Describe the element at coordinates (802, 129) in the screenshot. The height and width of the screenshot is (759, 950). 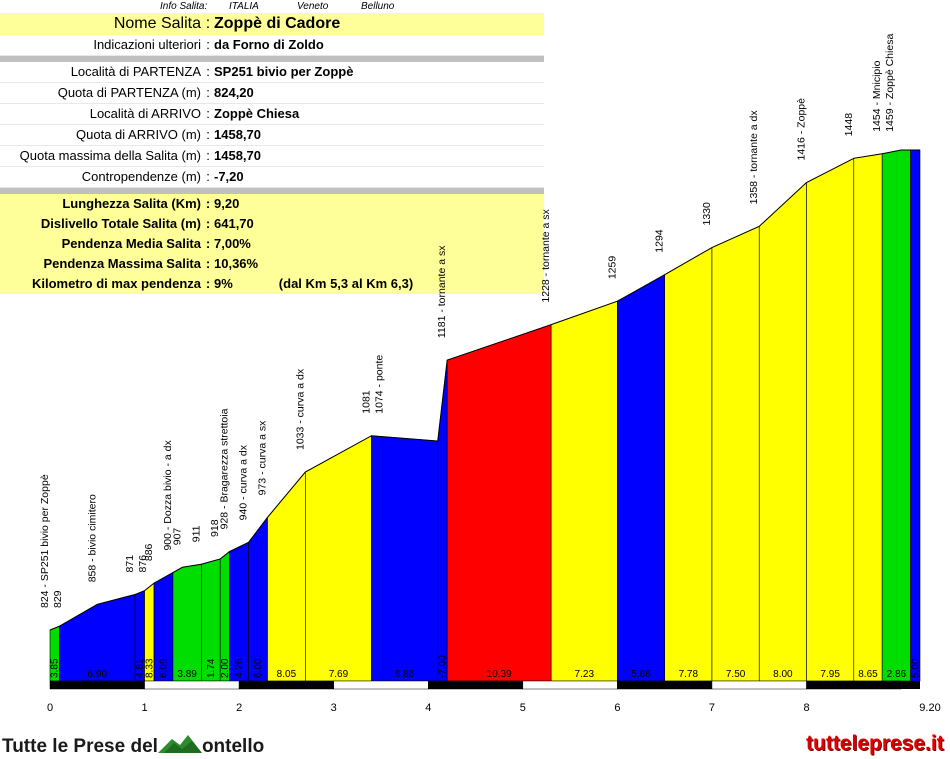
I see `point-label-19-0: 1416 - Zoppè` at that location.